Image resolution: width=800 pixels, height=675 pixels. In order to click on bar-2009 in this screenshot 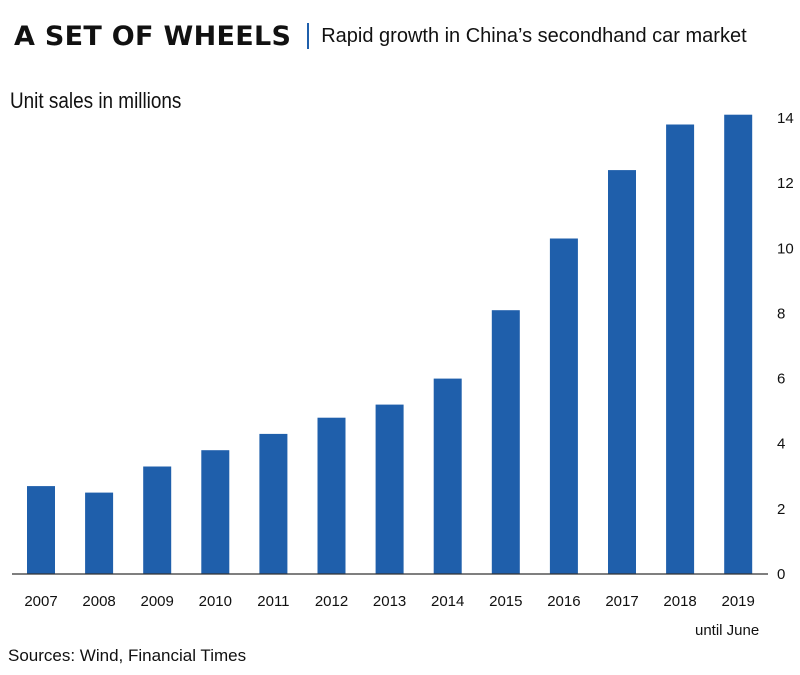, I will do `click(157, 520)`.